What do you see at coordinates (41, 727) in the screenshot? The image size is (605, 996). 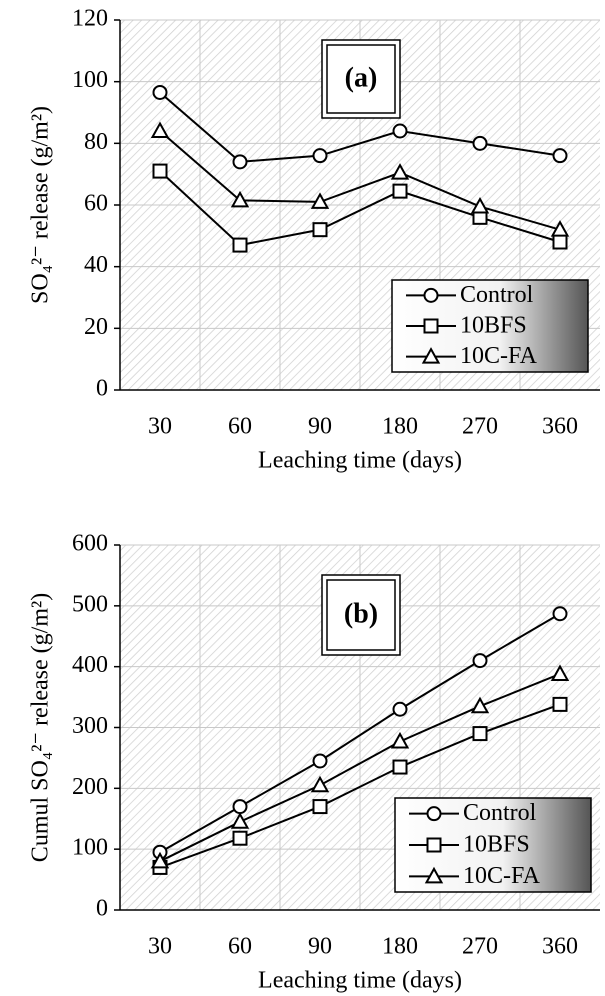 I see `y-axis-label: Cumul SO₄²⁻ release (g/m²)` at bounding box center [41, 727].